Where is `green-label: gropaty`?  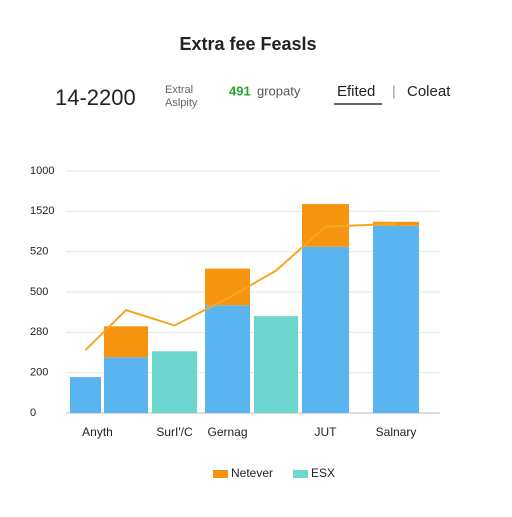
green-label: gropaty is located at coordinates (279, 90).